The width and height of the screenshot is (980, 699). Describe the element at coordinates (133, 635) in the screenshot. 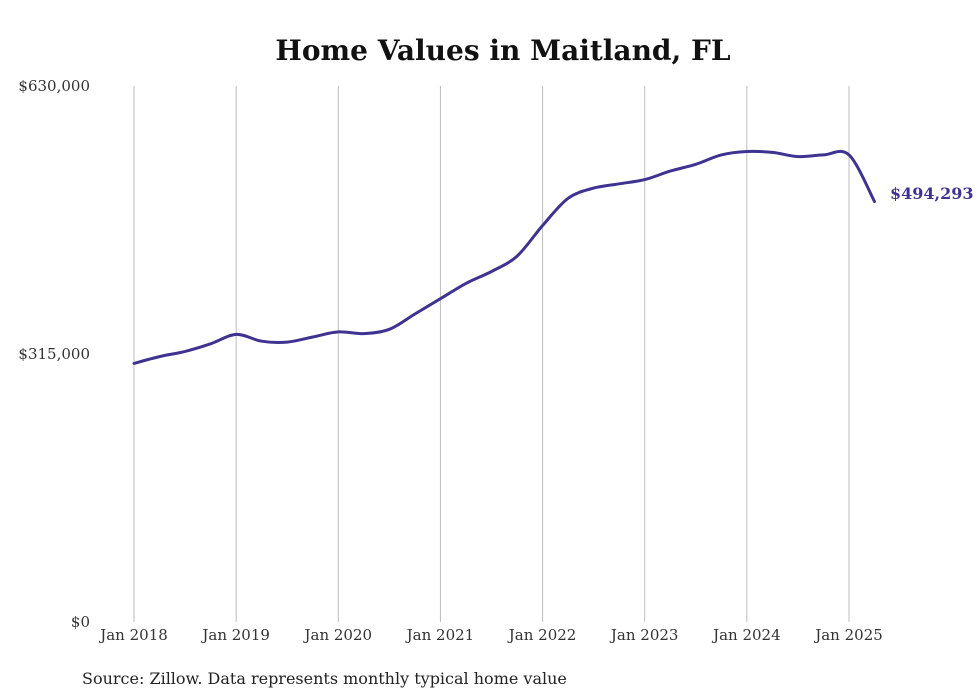

I see `x-tick-label: Jan 2018` at that location.